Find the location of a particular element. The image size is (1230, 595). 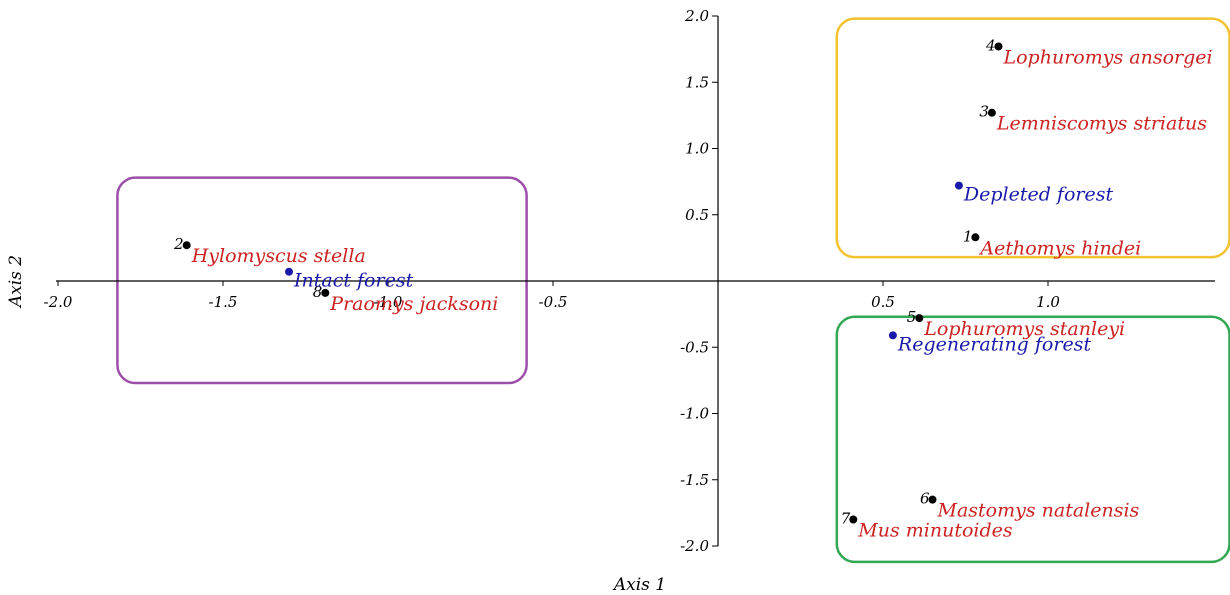

species-number: 8 is located at coordinates (318, 292).